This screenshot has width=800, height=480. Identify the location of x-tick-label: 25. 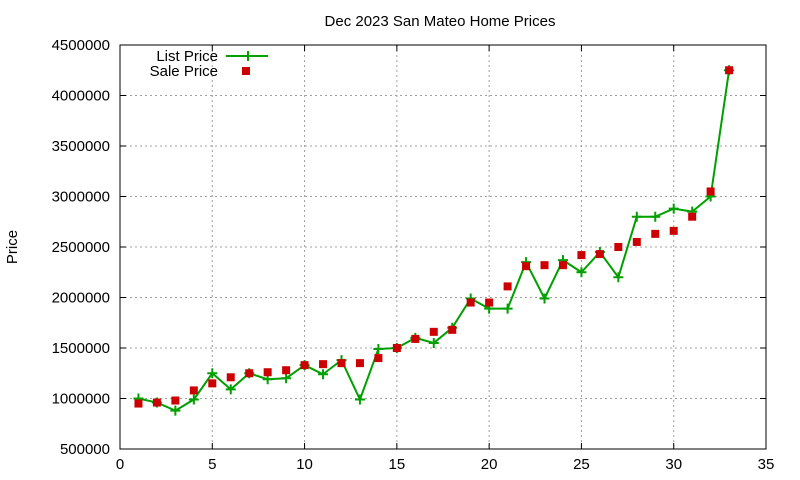
(581, 464).